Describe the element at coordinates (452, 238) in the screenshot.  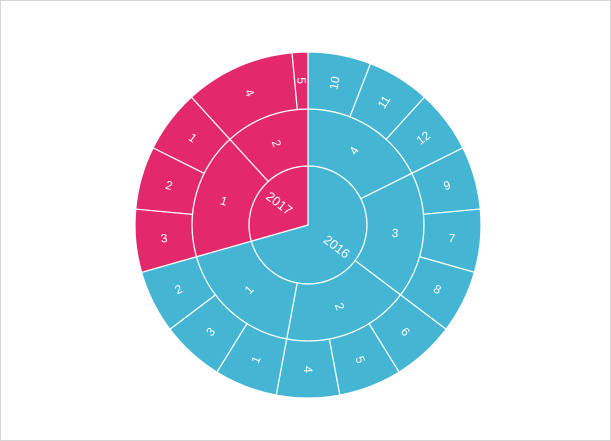
I see `label-2016-3-7-1: 7` at that location.